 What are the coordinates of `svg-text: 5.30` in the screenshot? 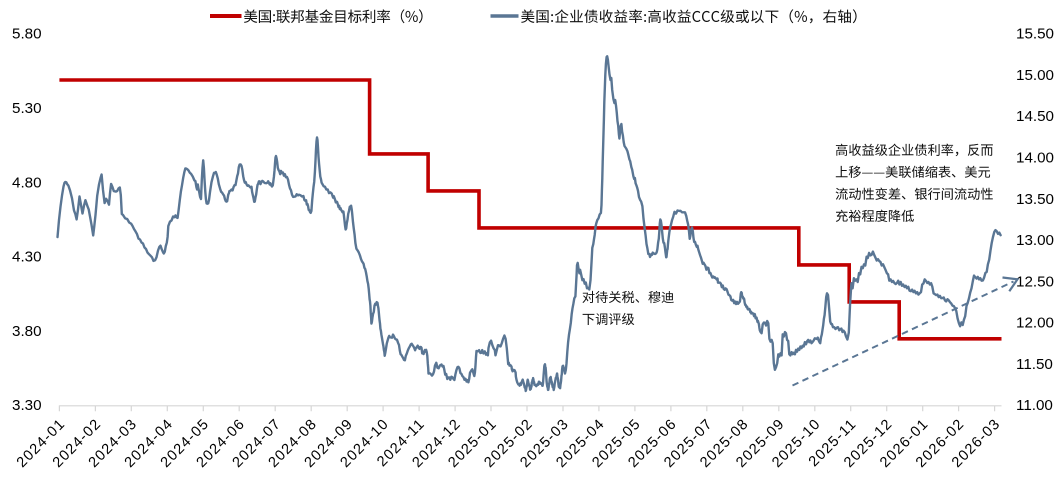 It's located at (27, 108).